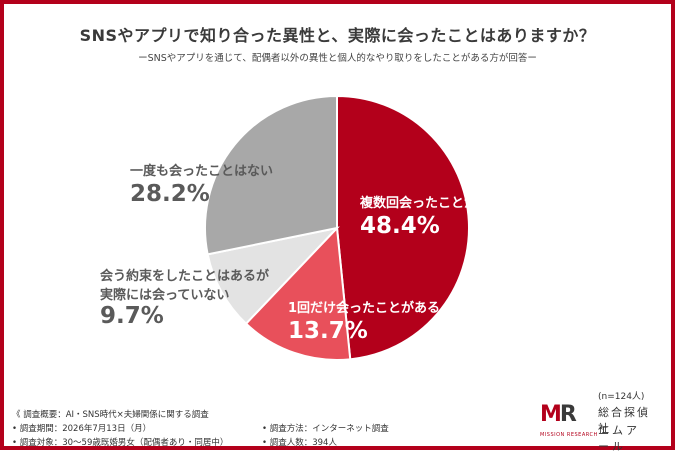  I want to click on label-multiple-times: 複数回会ったことがある 48.4%, so click(431, 215).